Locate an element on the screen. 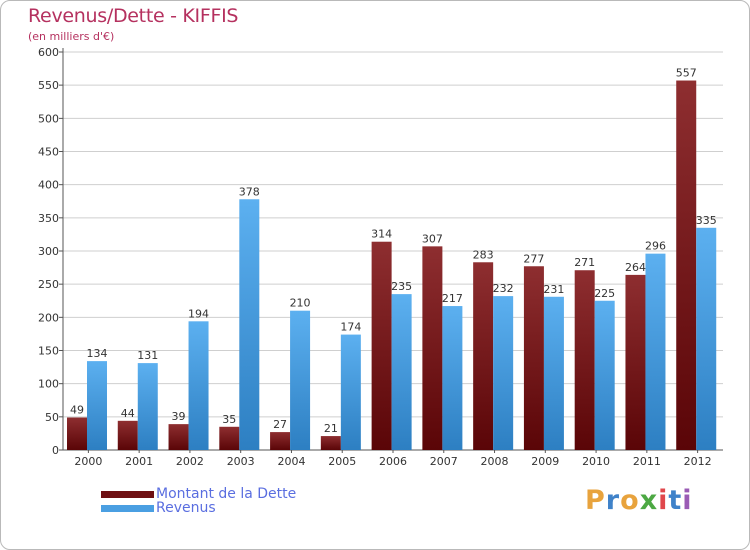  y-tick-label: 0 is located at coordinates (55, 450).